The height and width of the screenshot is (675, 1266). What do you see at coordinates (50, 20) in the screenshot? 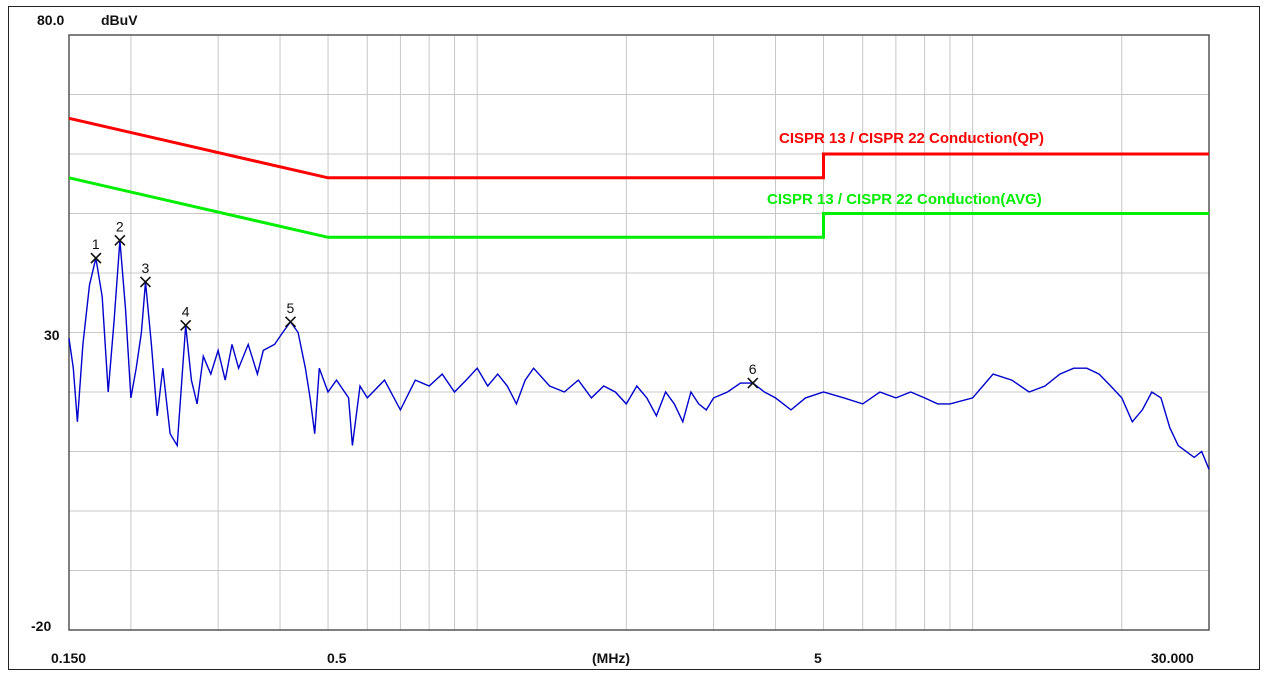
I see `y-top-label: 80.0` at bounding box center [50, 20].